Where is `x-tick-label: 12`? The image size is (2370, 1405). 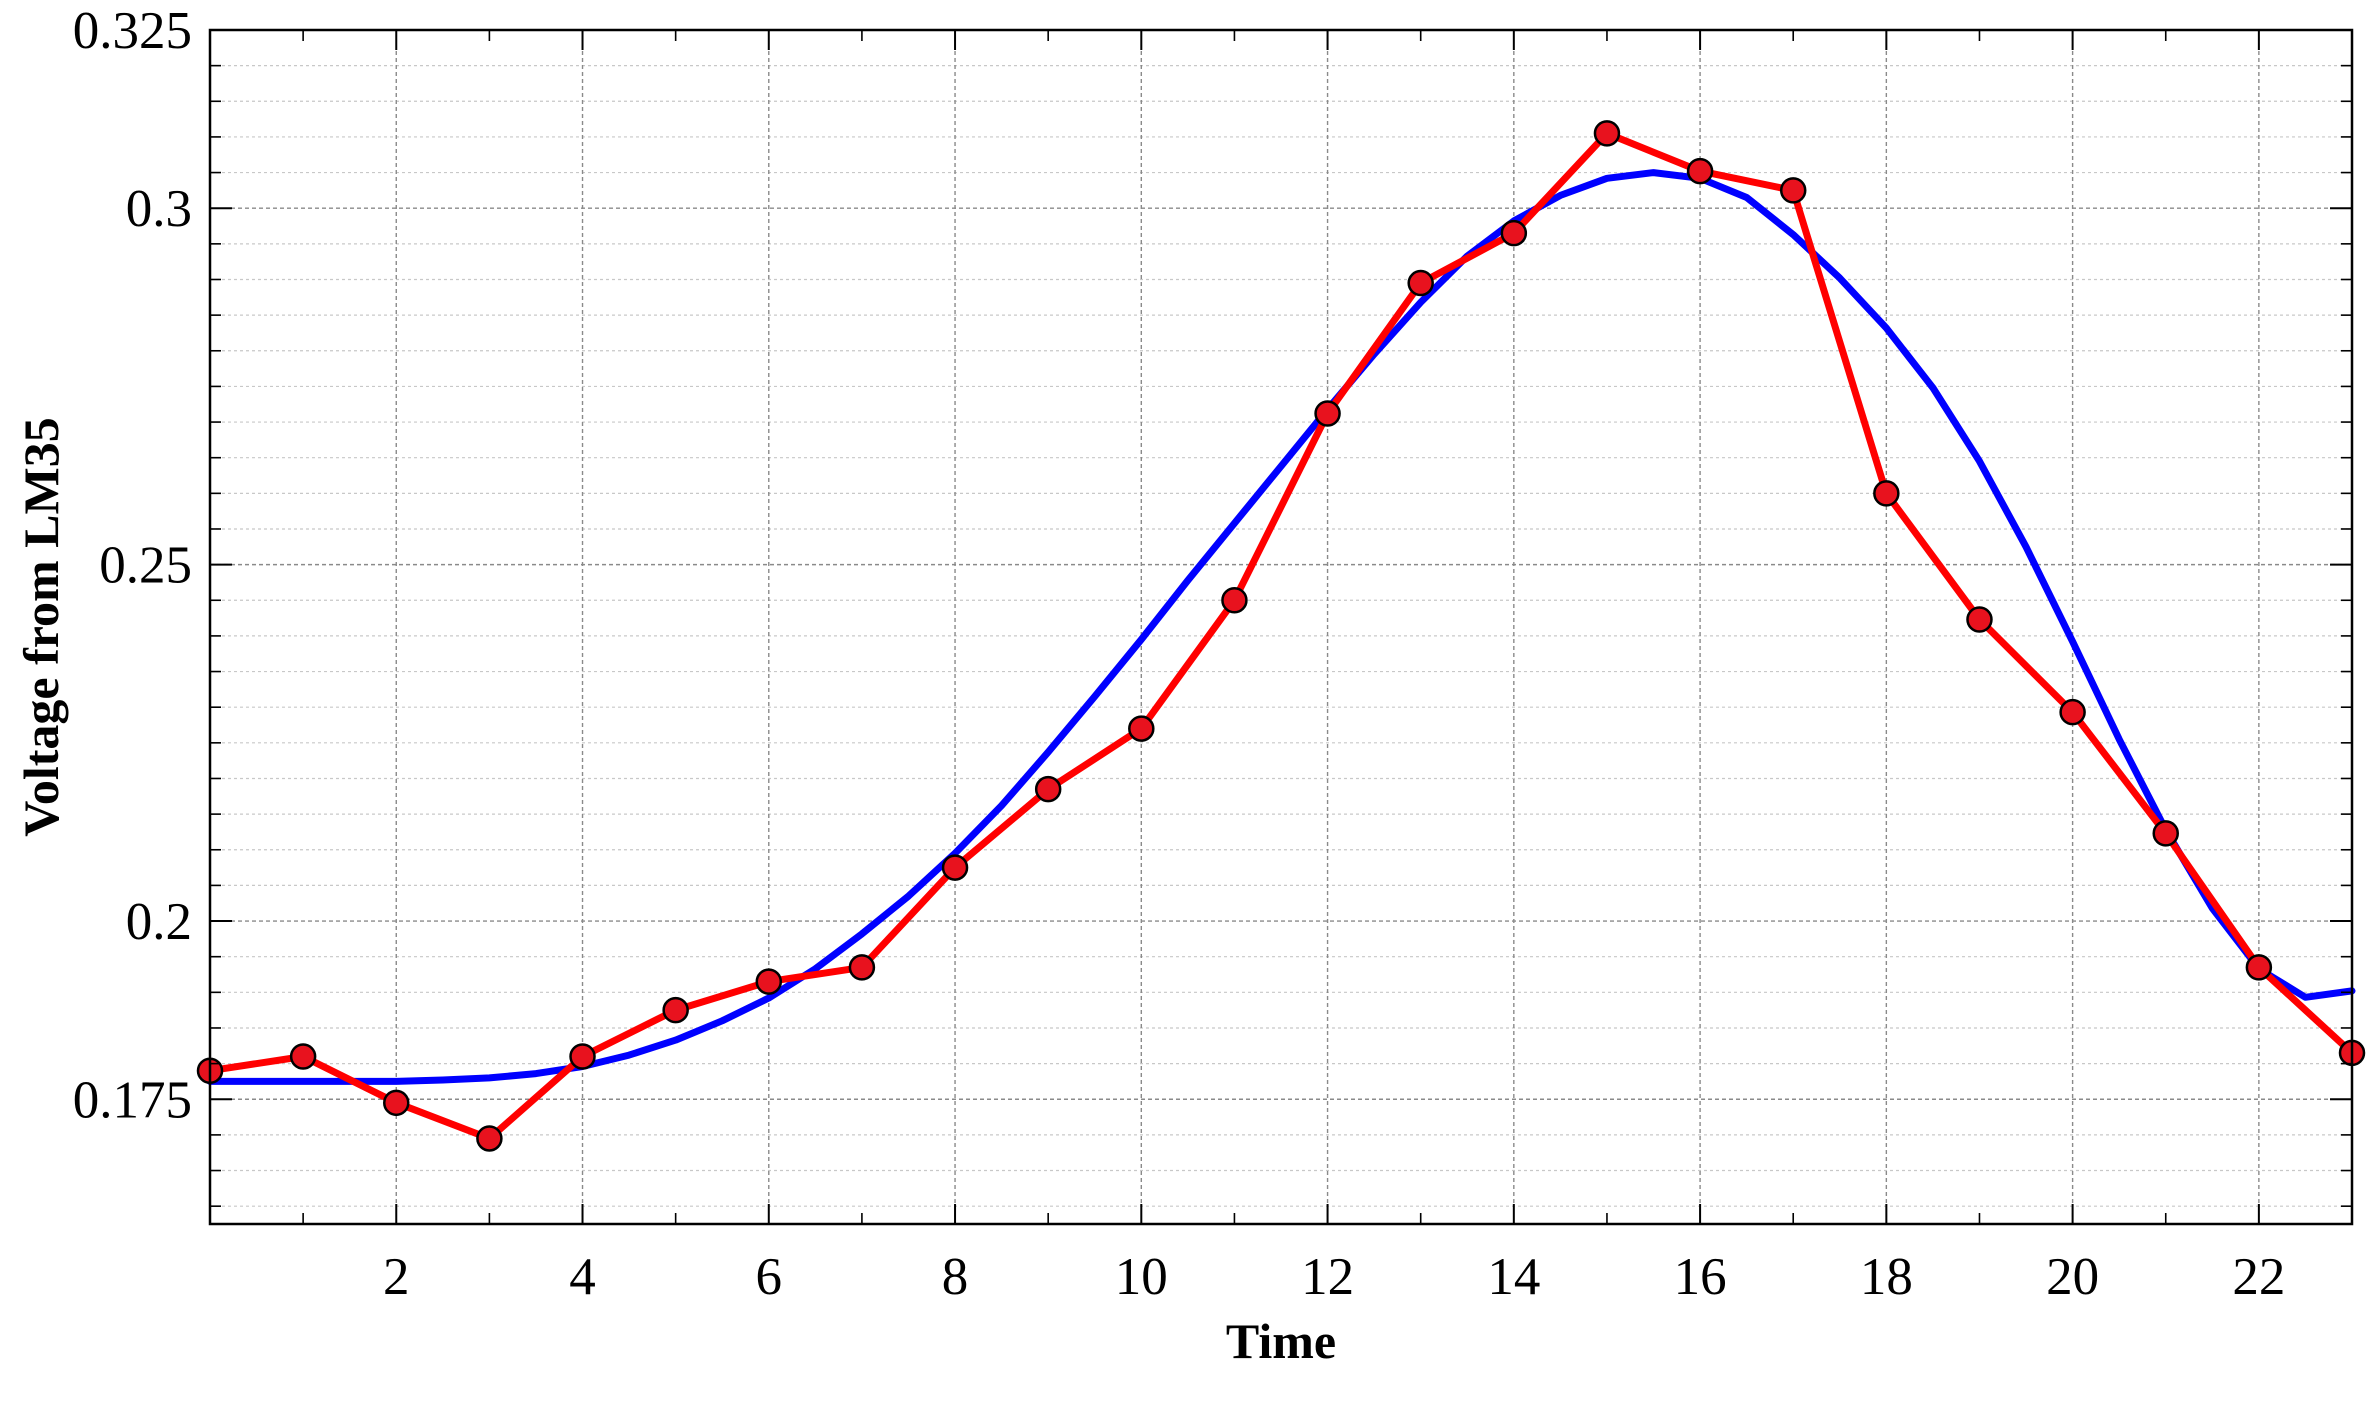 x-tick-label: 12 is located at coordinates (1327, 1277).